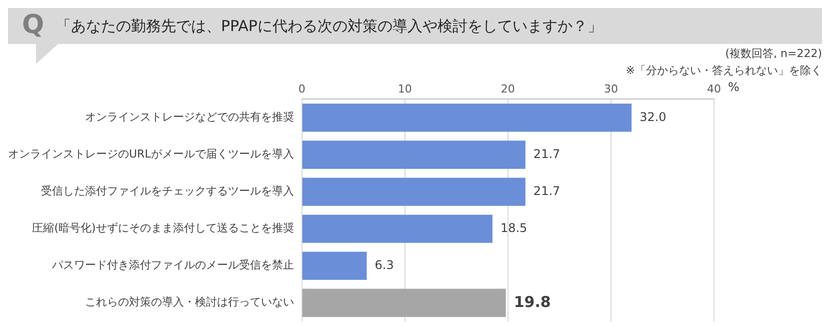 The width and height of the screenshot is (840, 336). Describe the element at coordinates (405, 89) in the screenshot. I see `x-tick-label: 10` at that location.